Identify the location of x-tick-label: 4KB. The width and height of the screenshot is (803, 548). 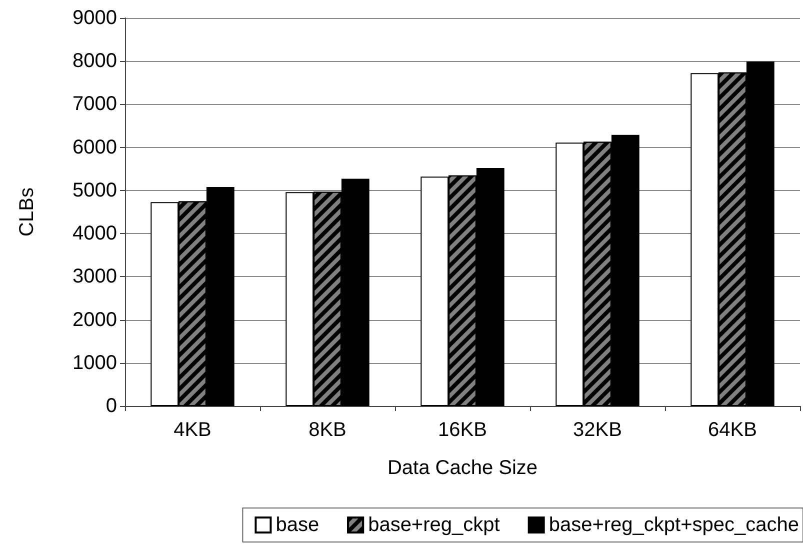
(193, 430).